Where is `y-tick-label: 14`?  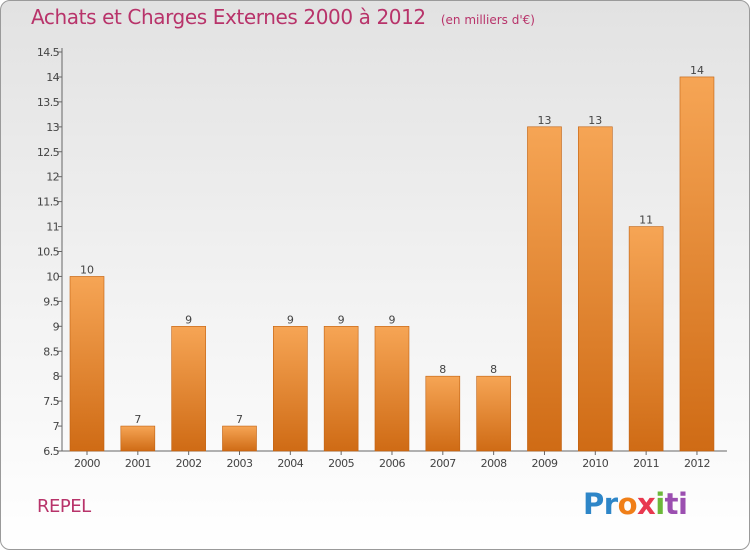 y-tick-label: 14 is located at coordinates (52, 77).